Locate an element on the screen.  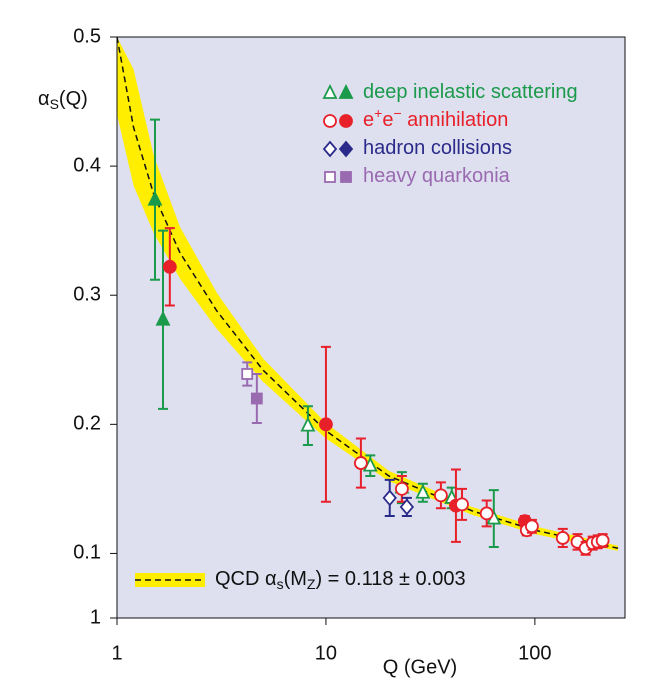
label: deep inelastic scattering is located at coordinates (470, 92).